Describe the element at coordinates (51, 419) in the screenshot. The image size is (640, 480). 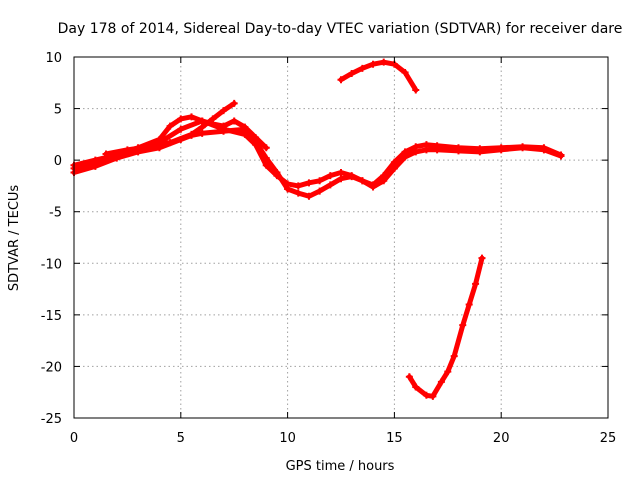
I see `y-tick-label: -25` at that location.